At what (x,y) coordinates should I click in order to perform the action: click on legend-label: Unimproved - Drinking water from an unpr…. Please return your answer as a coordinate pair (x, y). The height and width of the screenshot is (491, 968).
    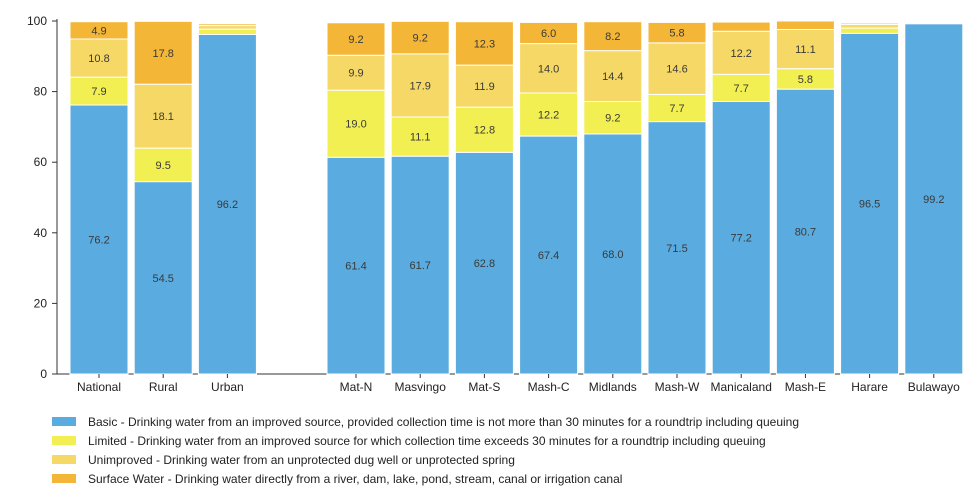
    Looking at the image, I should click on (301, 459).